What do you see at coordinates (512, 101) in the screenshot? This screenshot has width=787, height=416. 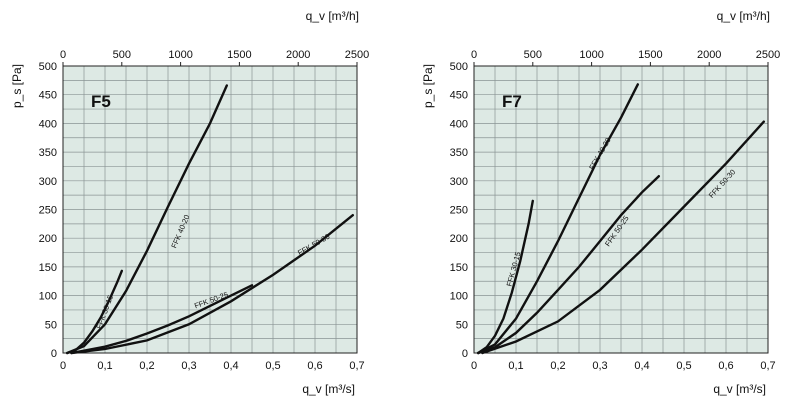 I see `chart-title: F7` at bounding box center [512, 101].